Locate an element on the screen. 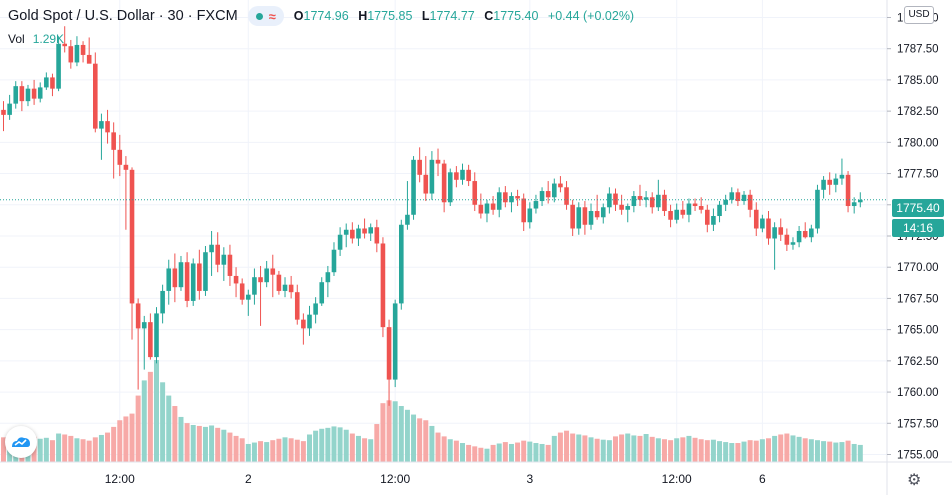 The image size is (952, 495). time-tick-label: 3 is located at coordinates (529, 479).